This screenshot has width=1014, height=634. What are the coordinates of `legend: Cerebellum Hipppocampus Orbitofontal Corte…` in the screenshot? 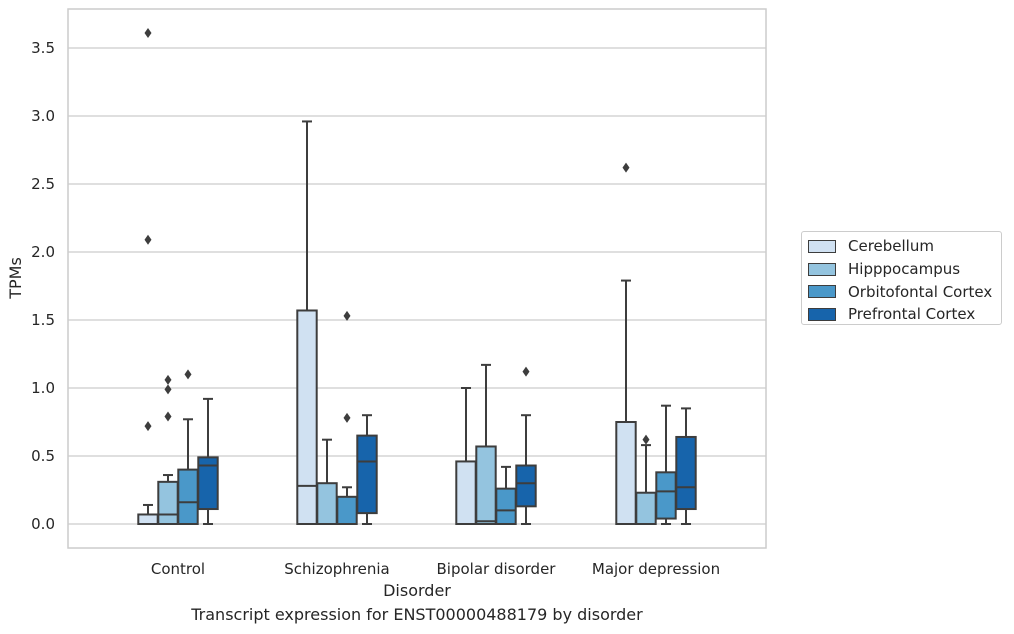 It's located at (901, 278).